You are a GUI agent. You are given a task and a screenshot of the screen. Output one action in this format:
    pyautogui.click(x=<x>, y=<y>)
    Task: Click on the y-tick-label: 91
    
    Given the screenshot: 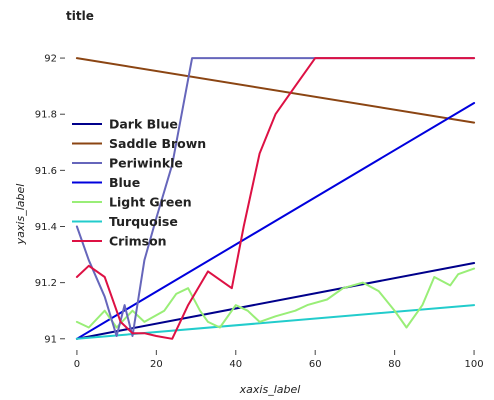 What is the action you would take?
    pyautogui.click(x=50, y=339)
    